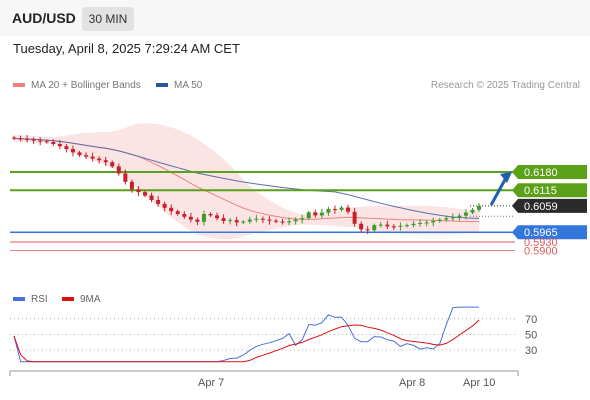 Image resolution: width=590 pixels, height=400 pixels. What do you see at coordinates (541, 207) in the screenshot?
I see `level-label-current: 0.6059` at bounding box center [541, 207].